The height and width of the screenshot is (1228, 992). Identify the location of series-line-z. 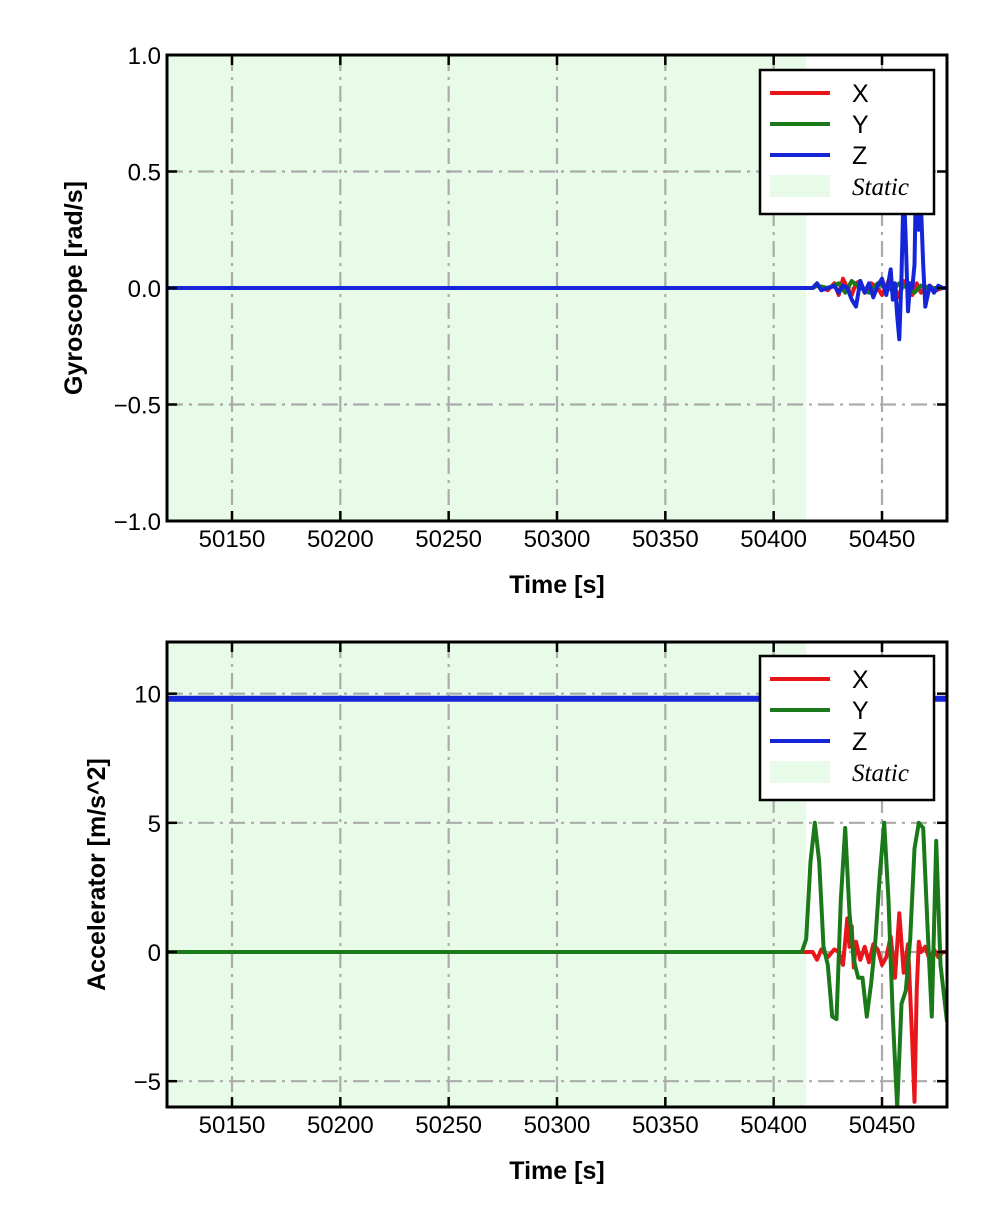
(557, 238).